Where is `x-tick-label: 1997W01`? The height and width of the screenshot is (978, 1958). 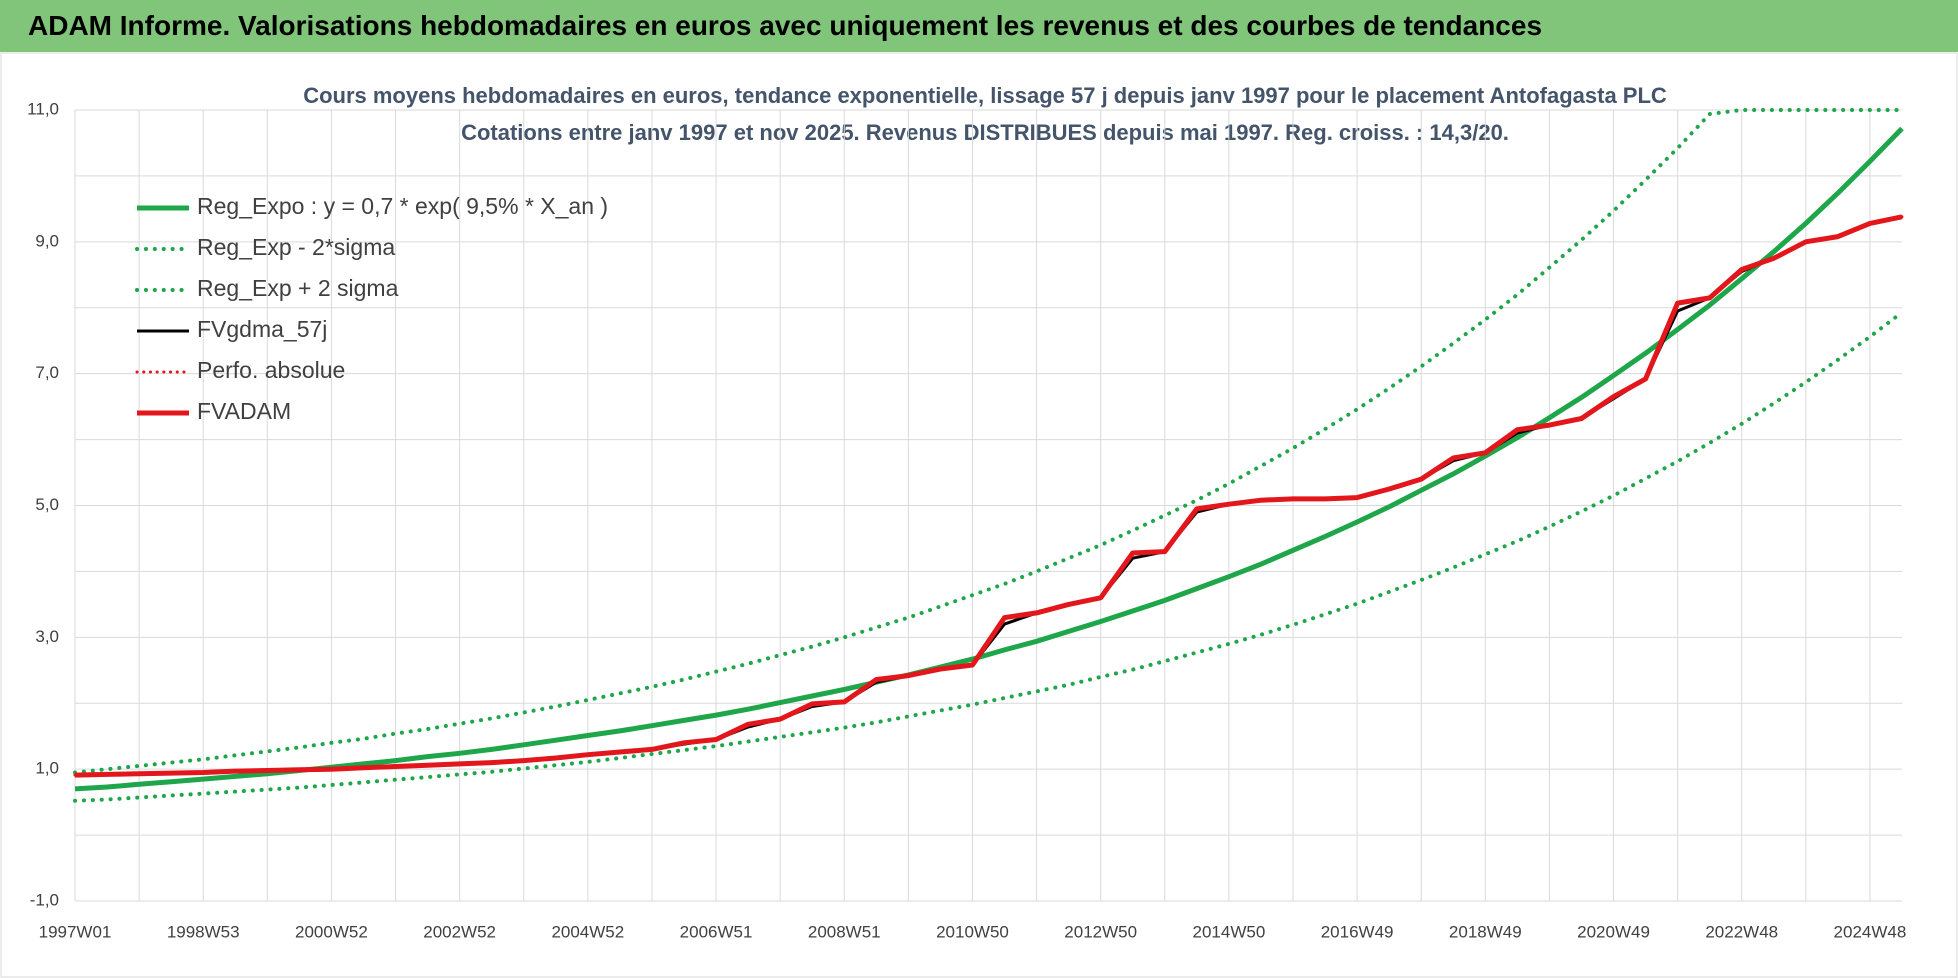
x-tick-label: 1997W01 is located at coordinates (75, 931).